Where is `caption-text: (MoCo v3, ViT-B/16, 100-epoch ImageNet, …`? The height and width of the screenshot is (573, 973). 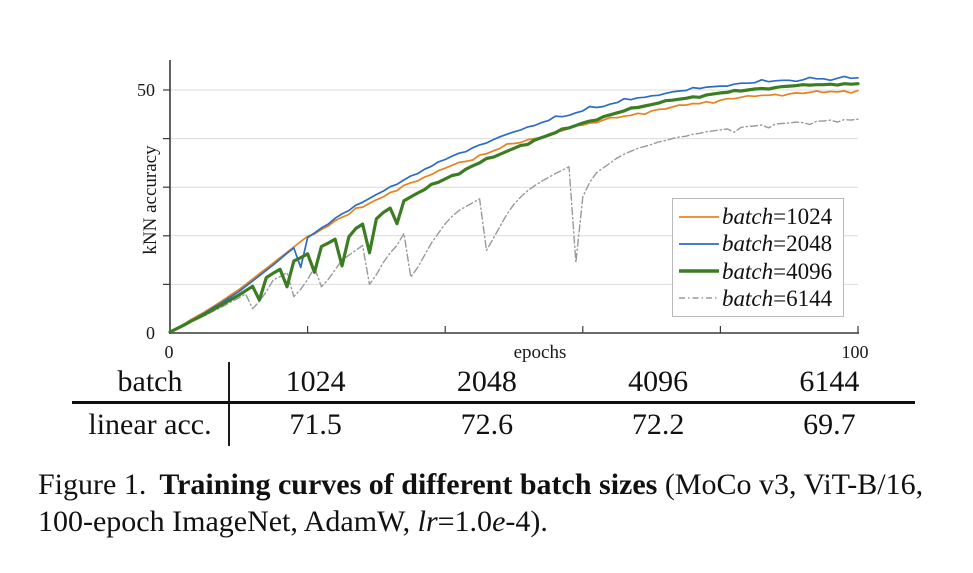
caption-text: (MoCo v3, ViT-B/16, 100-epoch ImageNet, … is located at coordinates (481, 503).